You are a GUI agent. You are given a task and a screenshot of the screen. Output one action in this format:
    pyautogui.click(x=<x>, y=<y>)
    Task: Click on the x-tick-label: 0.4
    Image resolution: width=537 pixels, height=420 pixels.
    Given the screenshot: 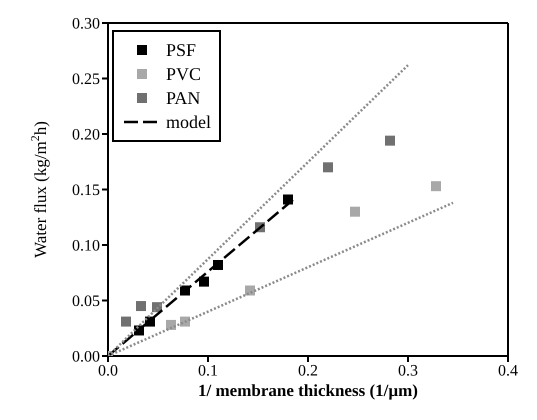 What is the action you would take?
    pyautogui.click(x=508, y=371)
    